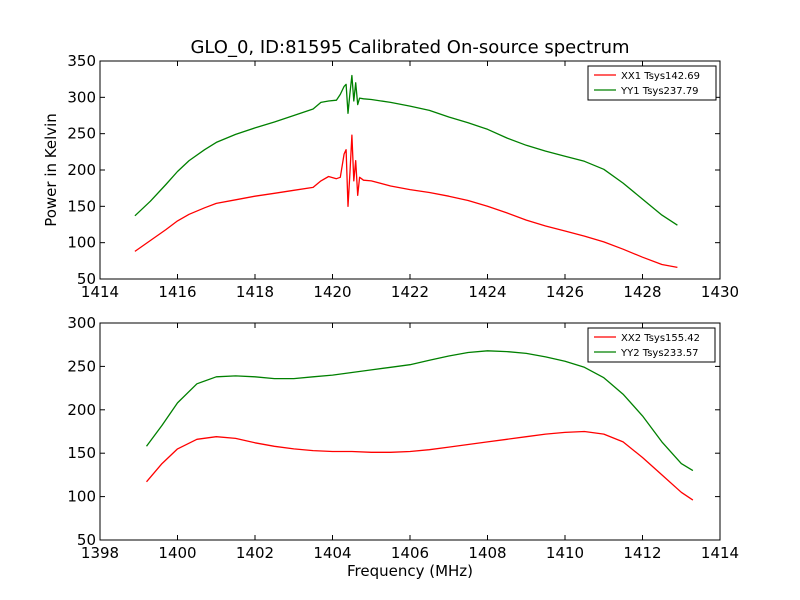 This screenshot has width=800, height=600. I want to click on legend-label: XX1 Tsys142.69, so click(660, 76).